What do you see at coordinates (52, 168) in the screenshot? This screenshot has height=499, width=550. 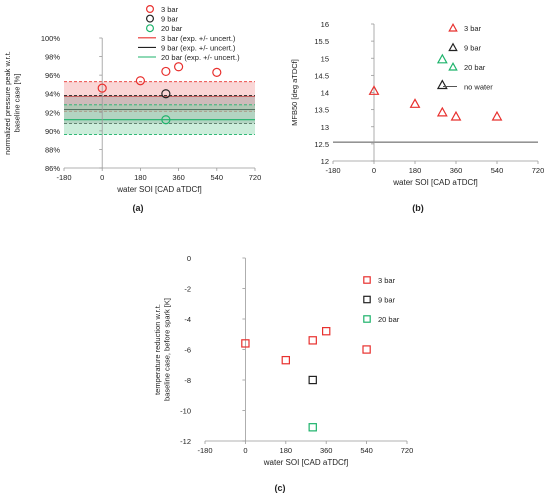 I see `y-tick-label: 86%` at bounding box center [52, 168].